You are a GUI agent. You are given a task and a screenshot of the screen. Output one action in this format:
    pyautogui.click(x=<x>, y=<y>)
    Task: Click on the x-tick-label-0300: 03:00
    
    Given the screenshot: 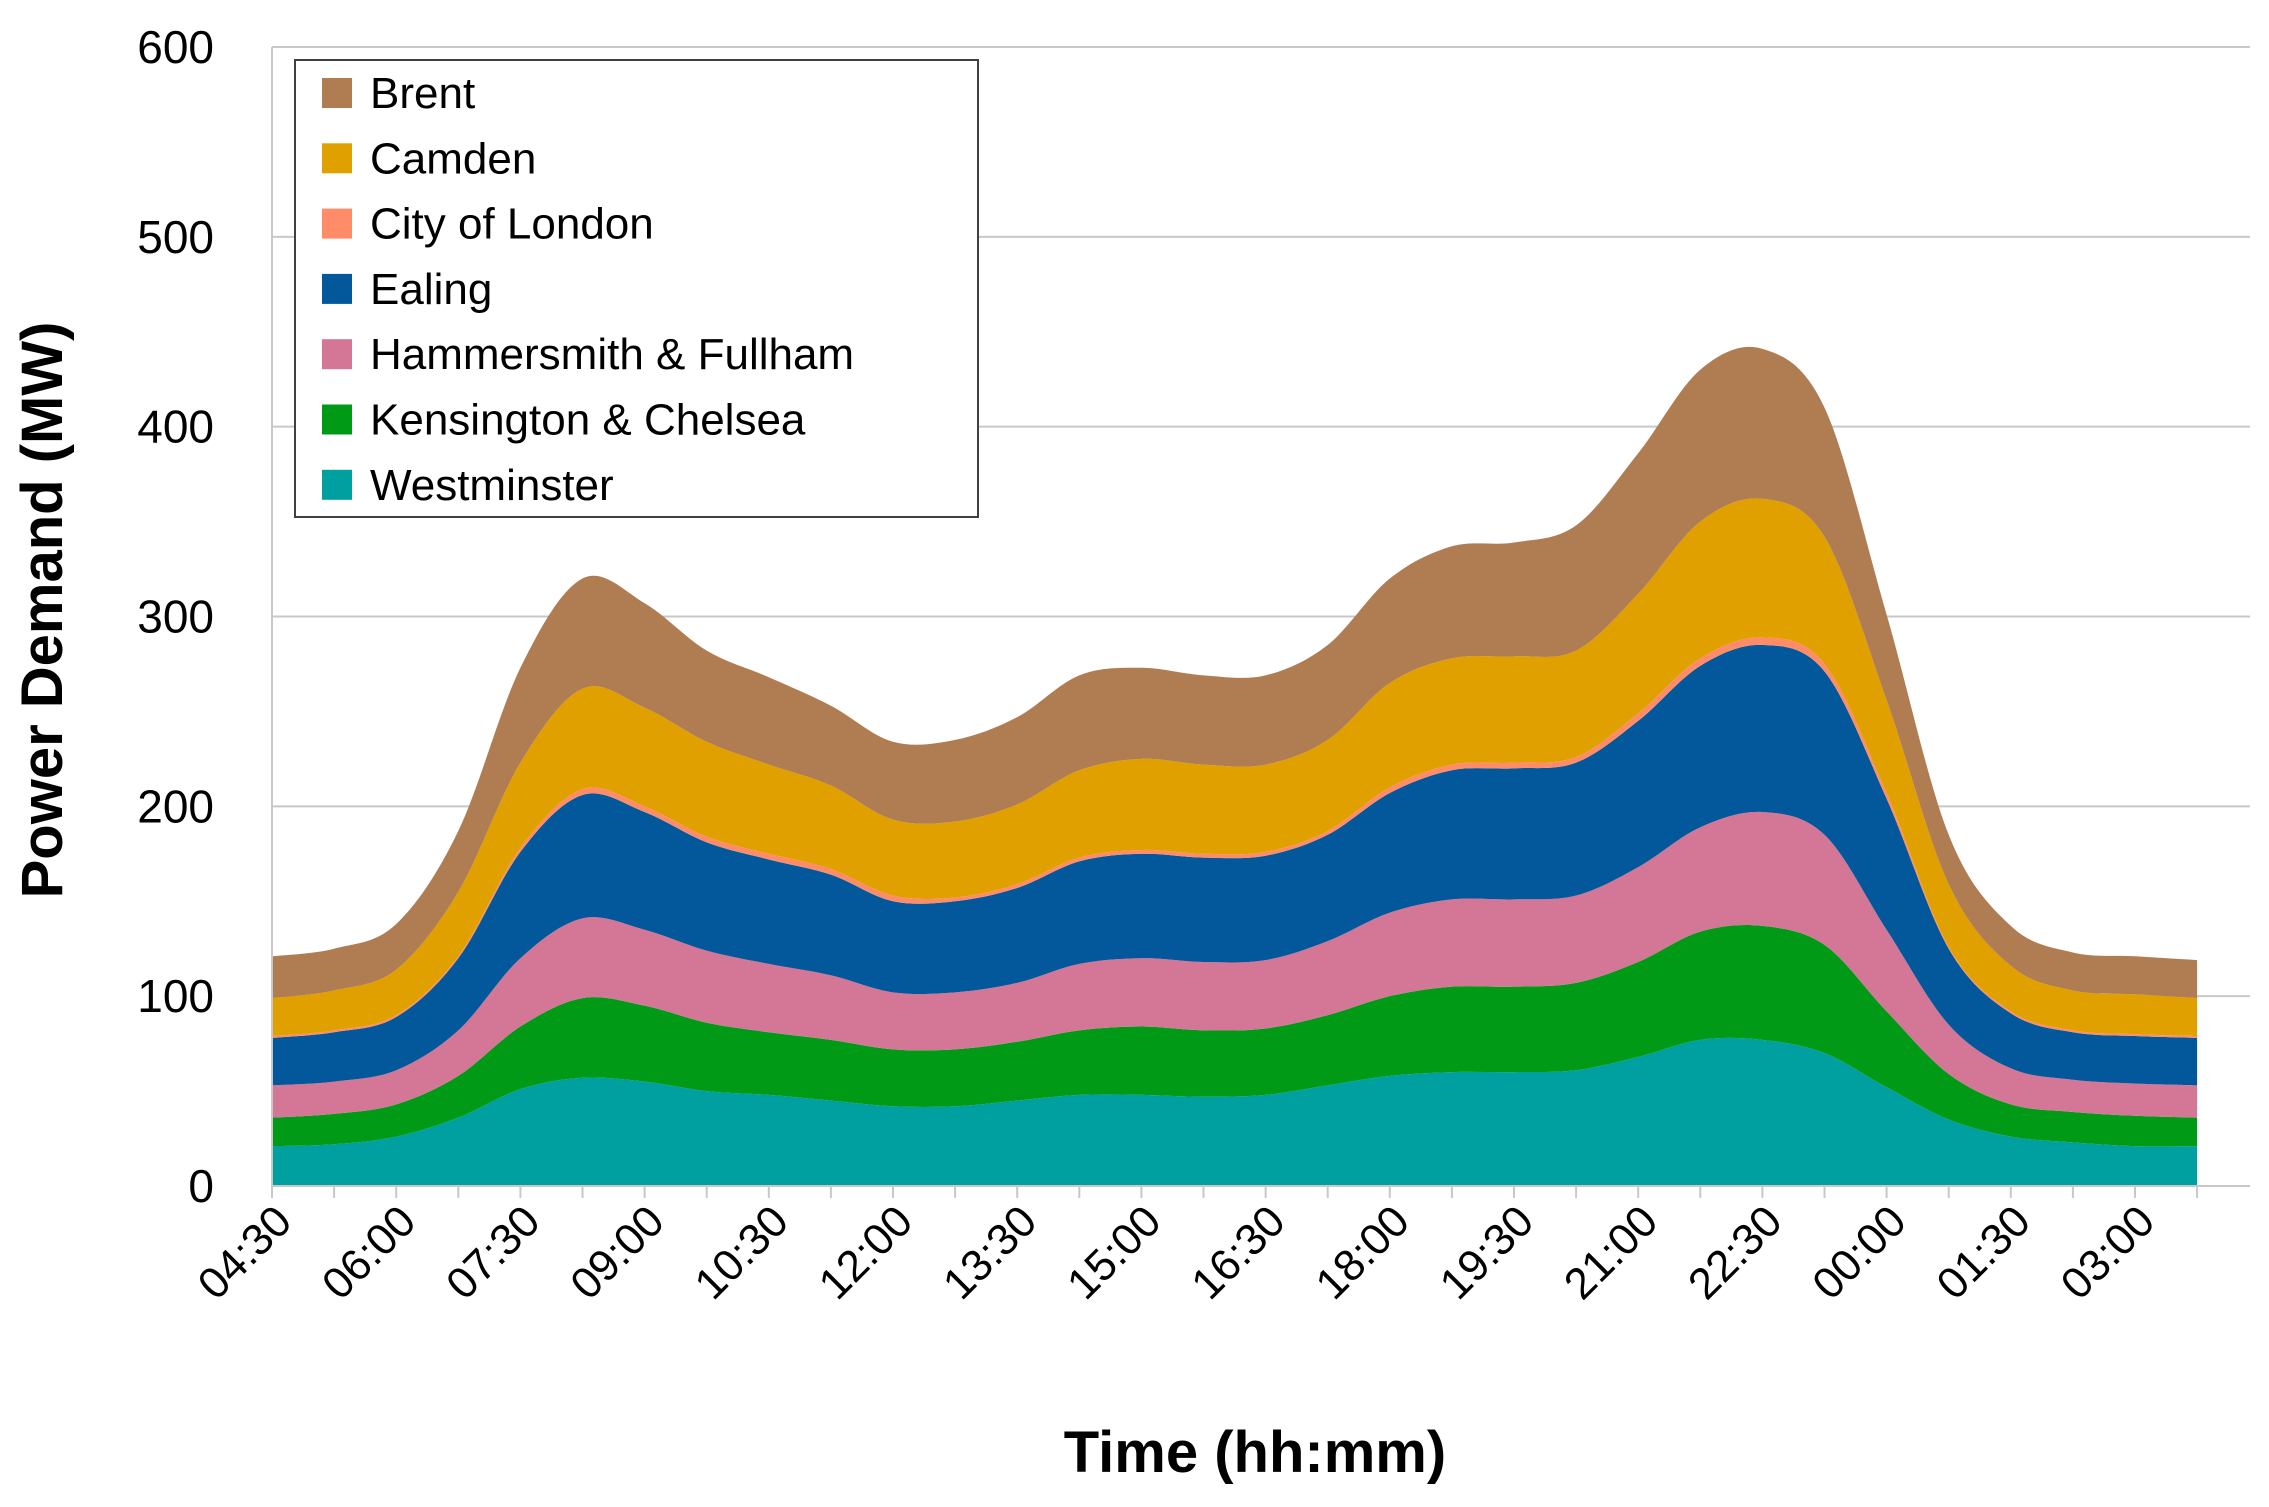 What is the action you would take?
    pyautogui.click(x=2108, y=1252)
    